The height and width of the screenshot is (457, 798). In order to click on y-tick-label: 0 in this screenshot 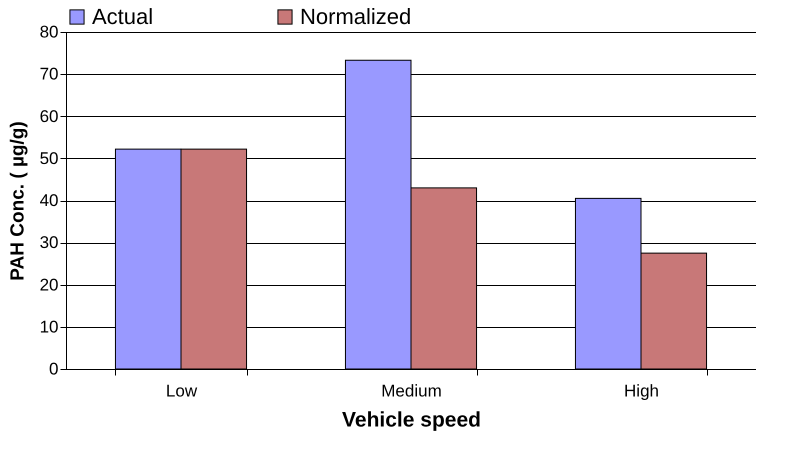, I will do `click(53, 369)`.